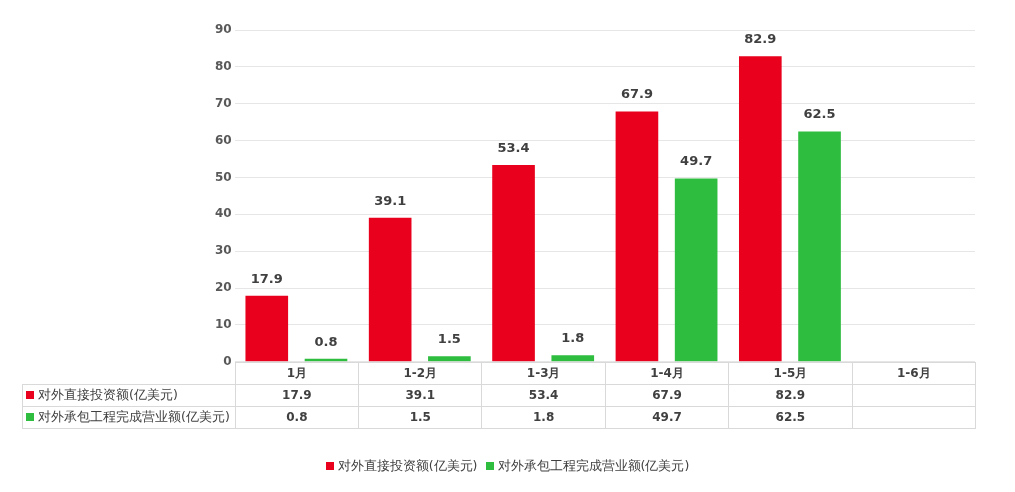 This screenshot has width=1015, height=492. Describe the element at coordinates (223, 324) in the screenshot. I see `y-tick-label: 10` at that location.